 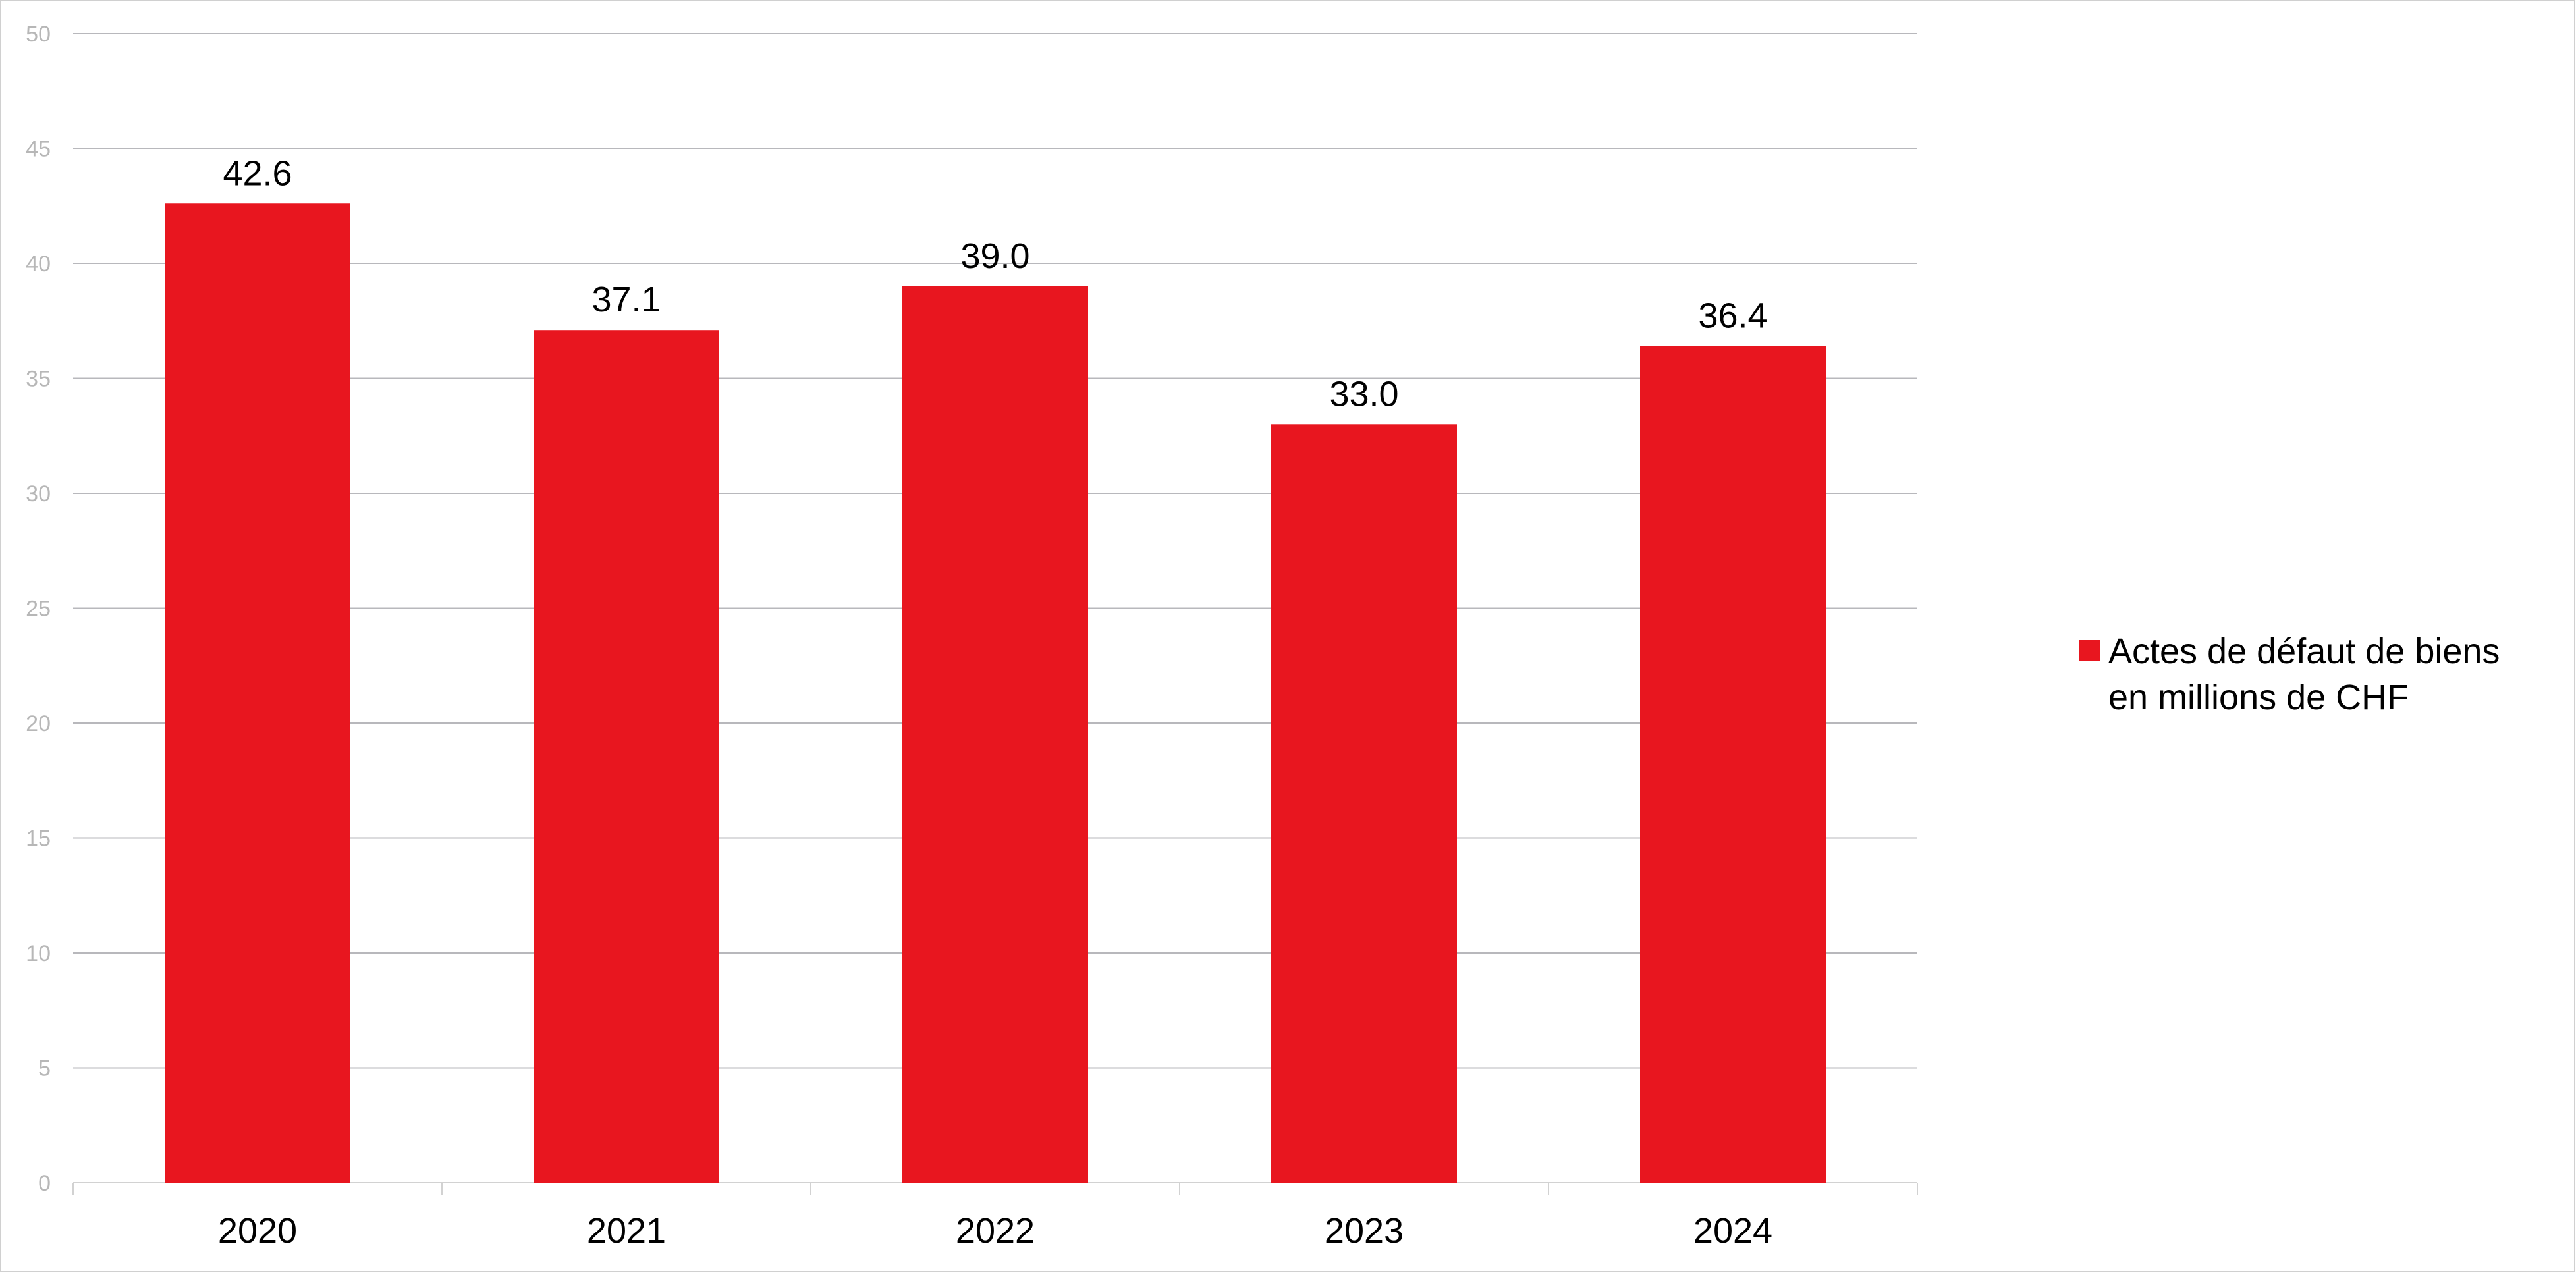 What do you see at coordinates (2258, 697) in the screenshot?
I see `legend-label: en millions de CHF` at bounding box center [2258, 697].